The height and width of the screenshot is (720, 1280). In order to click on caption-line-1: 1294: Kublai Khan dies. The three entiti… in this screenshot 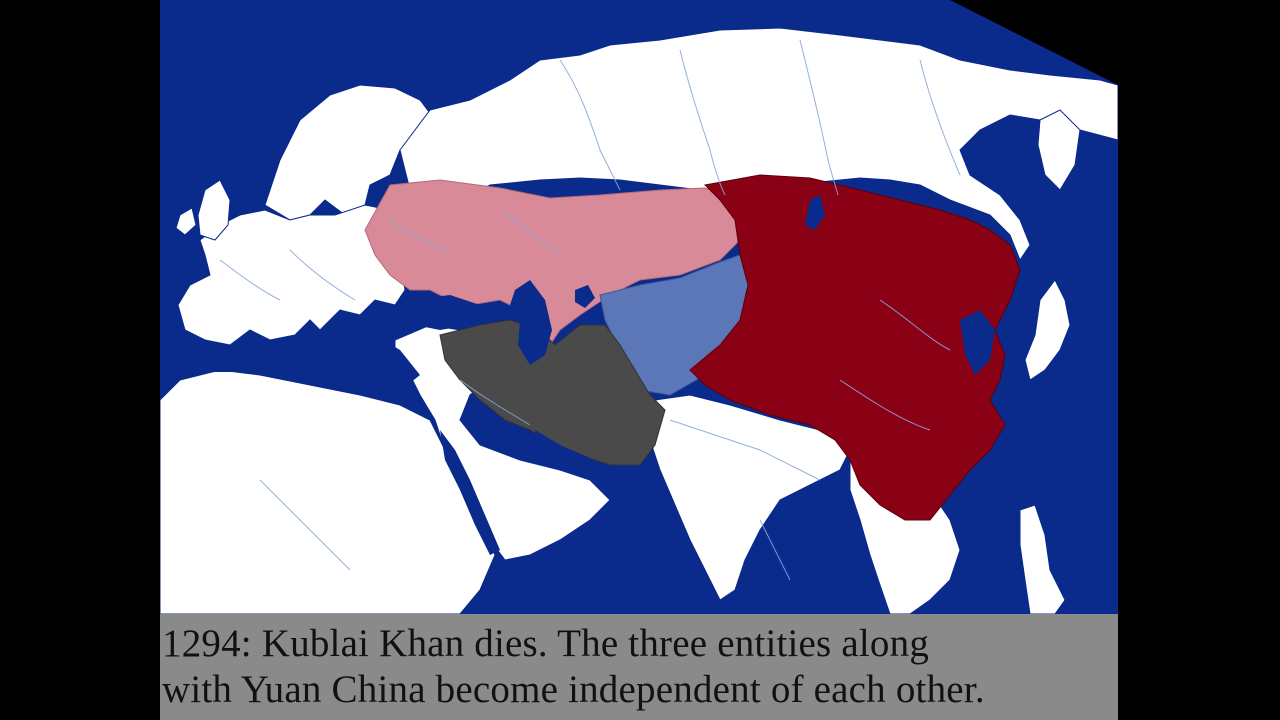, I will do `click(546, 643)`.